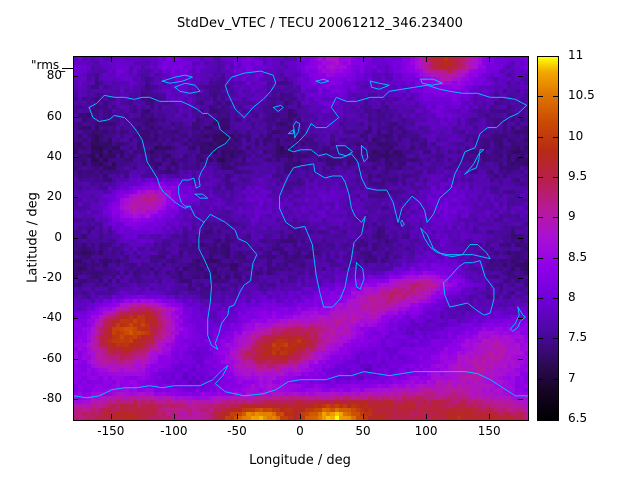 The width and height of the screenshot is (640, 480). What do you see at coordinates (572, 297) in the screenshot?
I see `colorbar-tick-label: 8` at bounding box center [572, 297].